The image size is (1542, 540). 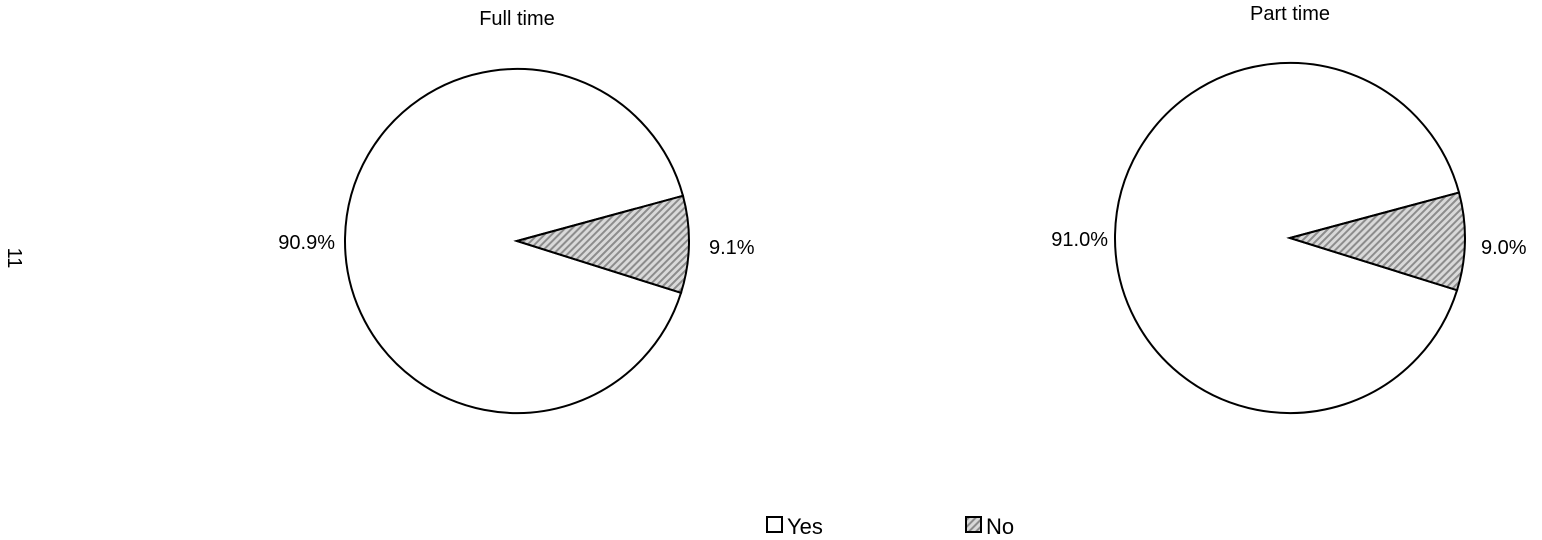 What do you see at coordinates (14, 258) in the screenshot?
I see `page-number: 11` at bounding box center [14, 258].